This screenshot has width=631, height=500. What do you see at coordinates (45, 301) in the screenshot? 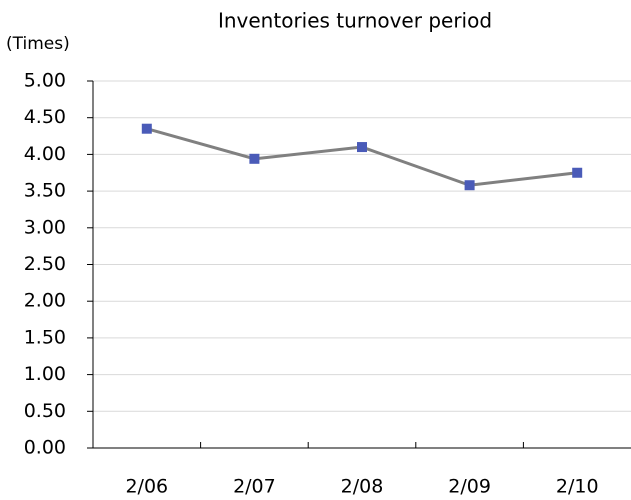
I see `y-tick-label: 2.00` at bounding box center [45, 301].